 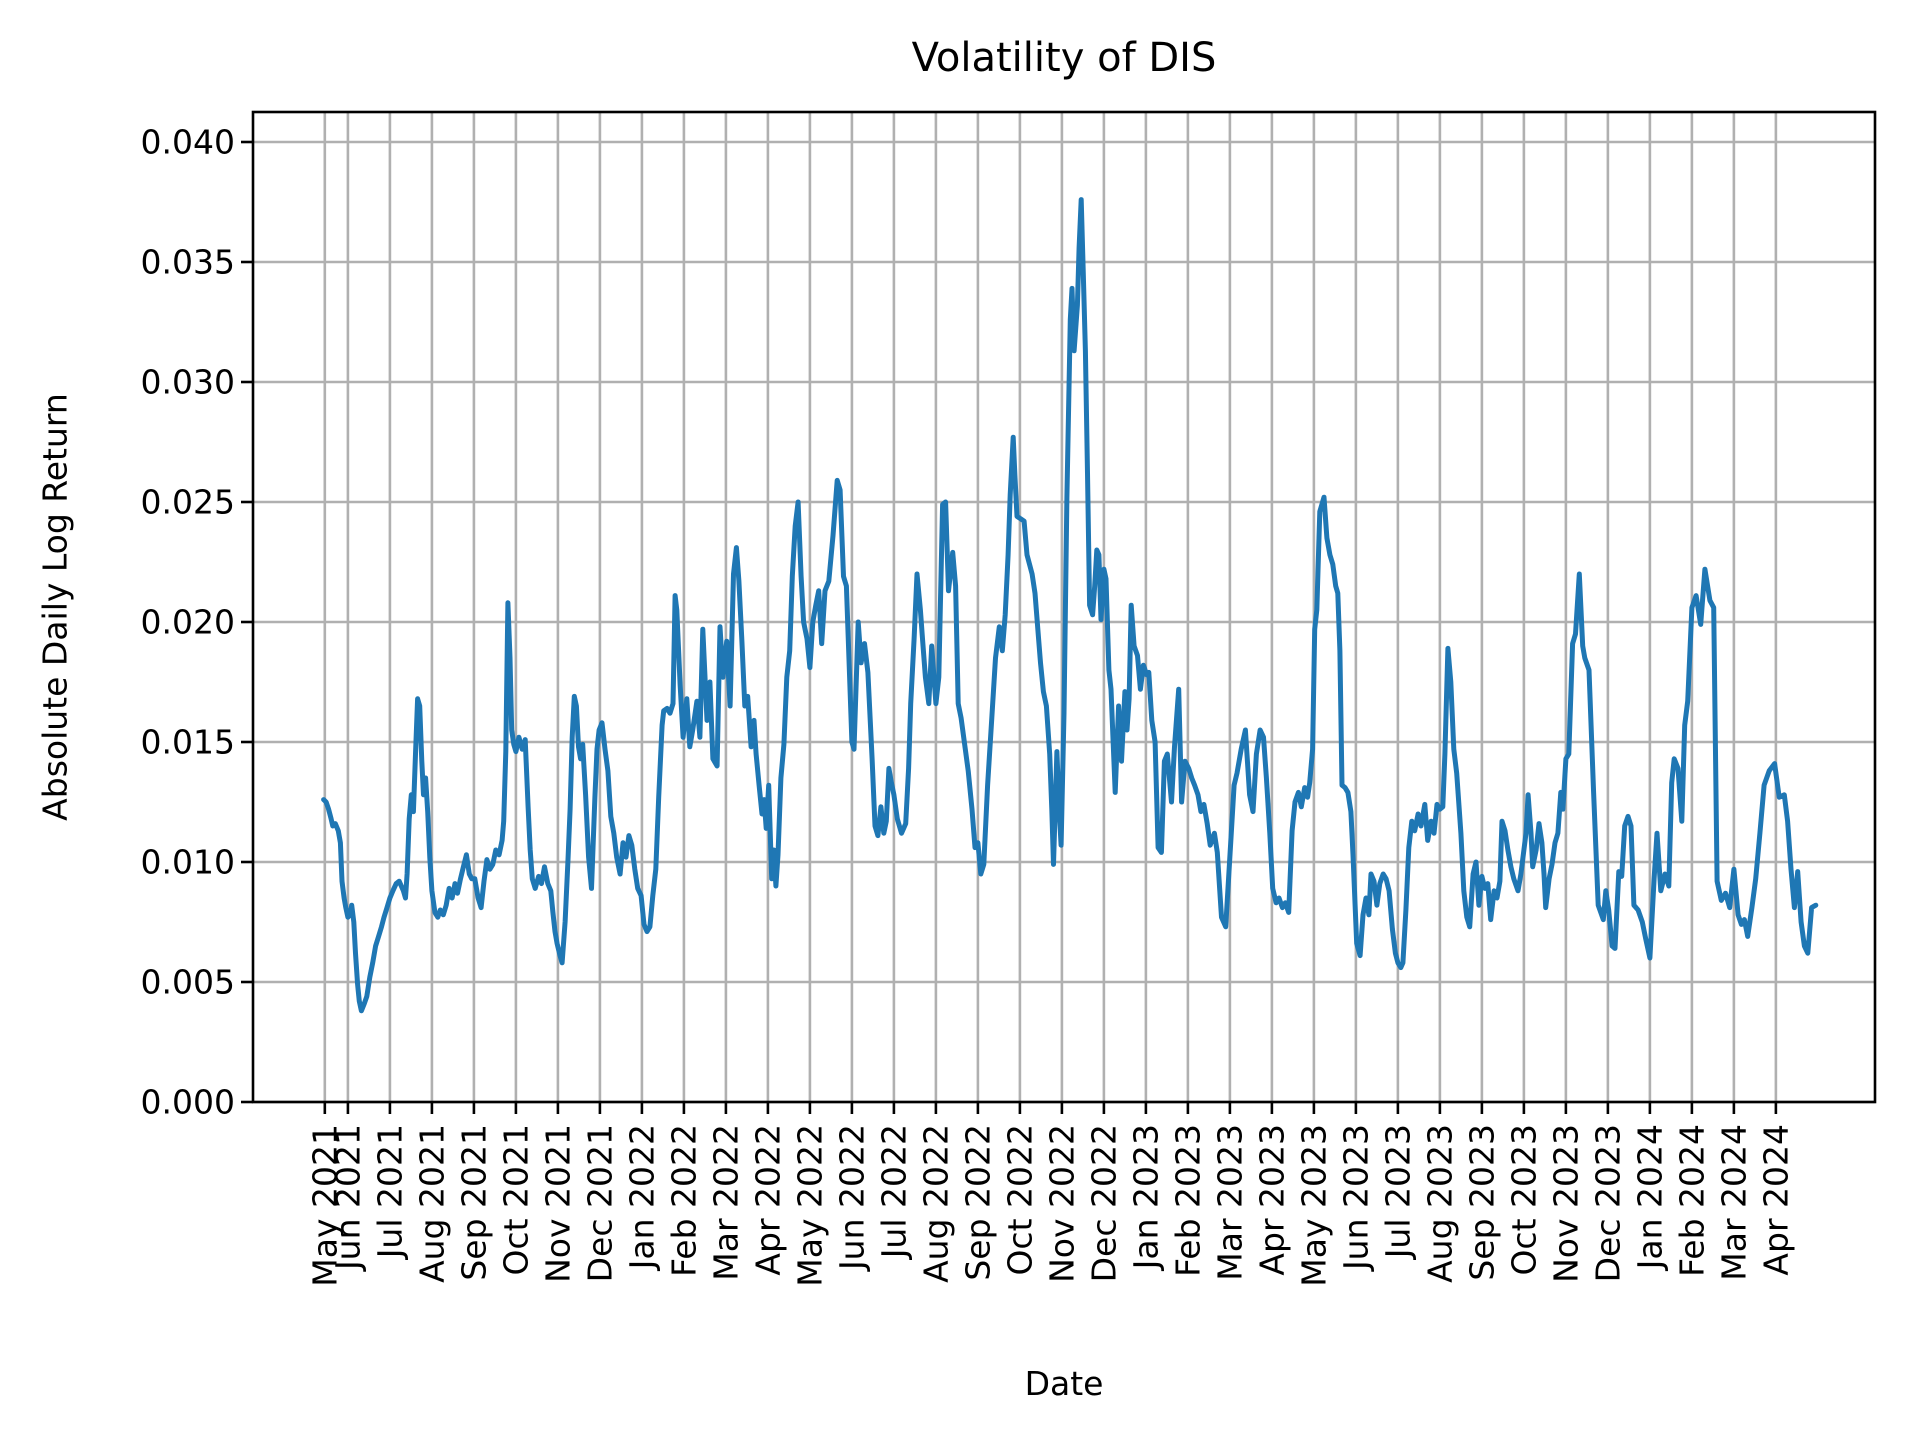 What do you see at coordinates (188, 982) in the screenshot?
I see `svg-text: 0.005` at bounding box center [188, 982].